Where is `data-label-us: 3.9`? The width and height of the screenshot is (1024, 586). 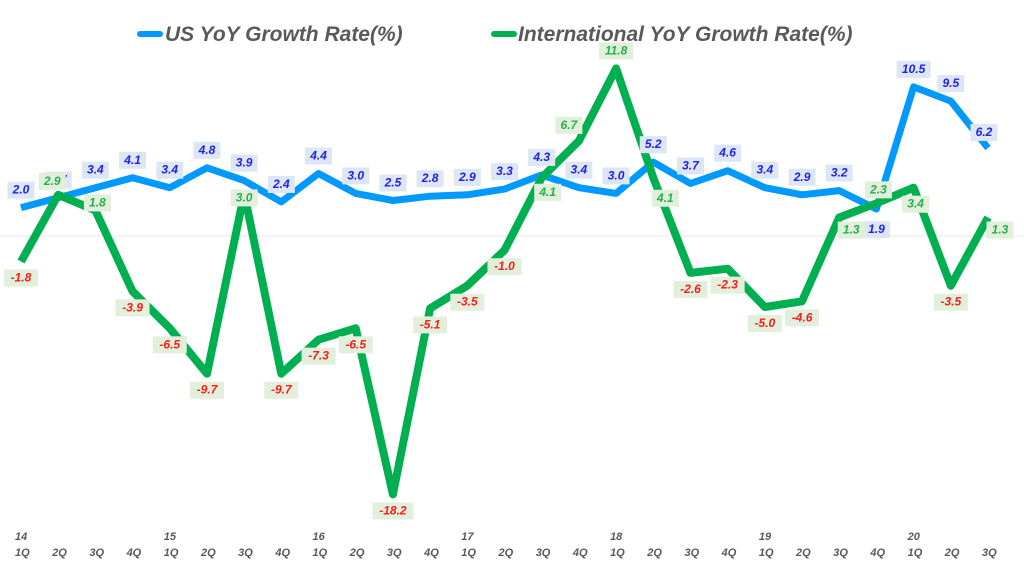 data-label-us: 3.9 is located at coordinates (244, 163).